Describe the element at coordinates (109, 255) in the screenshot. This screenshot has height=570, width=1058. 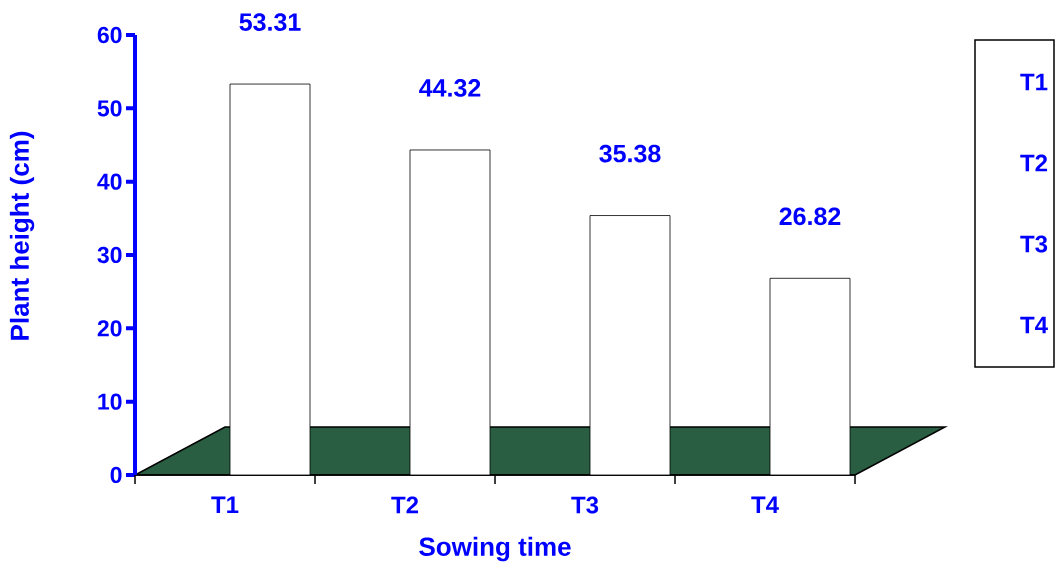
I see `y-tick-label: 30` at that location.